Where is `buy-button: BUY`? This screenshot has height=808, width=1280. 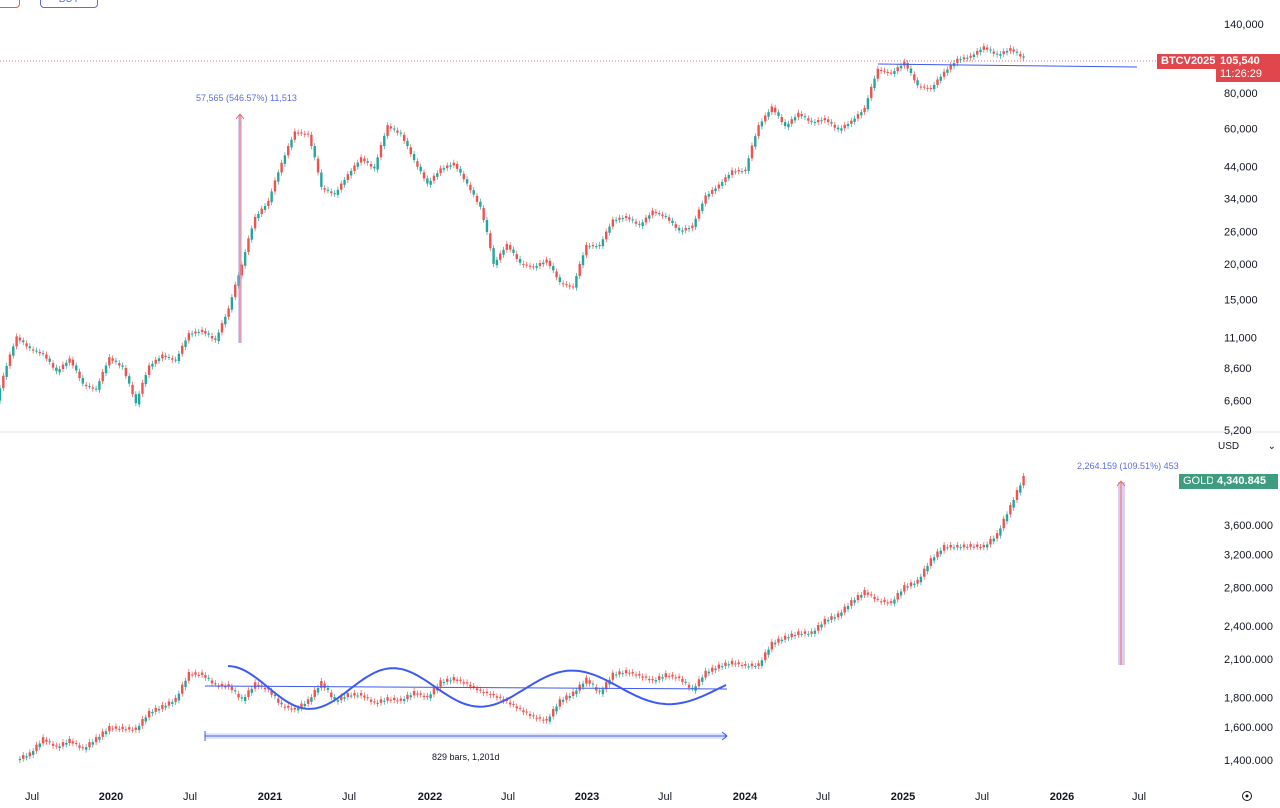 buy-button: BUY is located at coordinates (69, 4).